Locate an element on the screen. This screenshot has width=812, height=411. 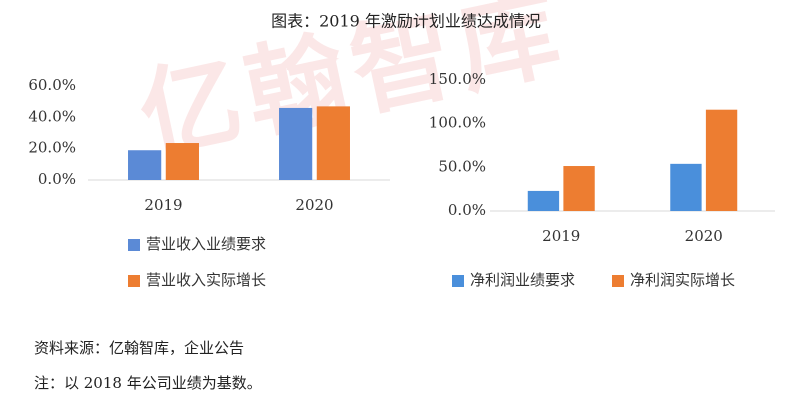
legend-label: 净利润业绩要求 is located at coordinates (522, 280).